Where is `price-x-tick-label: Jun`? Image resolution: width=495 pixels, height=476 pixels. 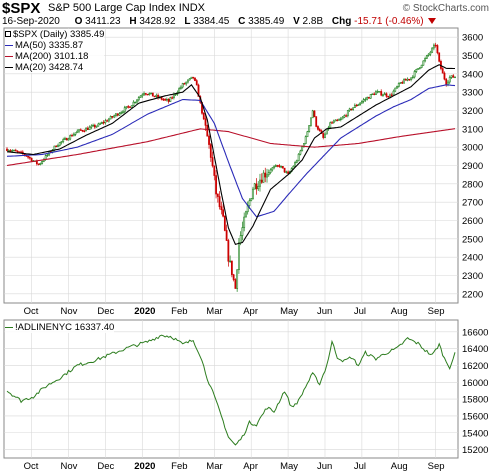
price-x-tick-label: Jun is located at coordinates (324, 311).